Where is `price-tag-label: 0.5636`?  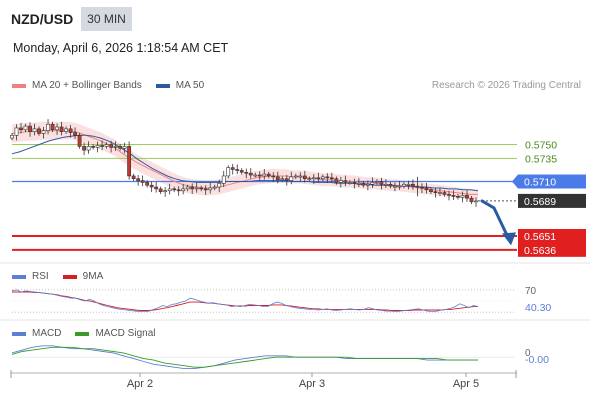 price-tag-label: 0.5636 is located at coordinates (540, 251).